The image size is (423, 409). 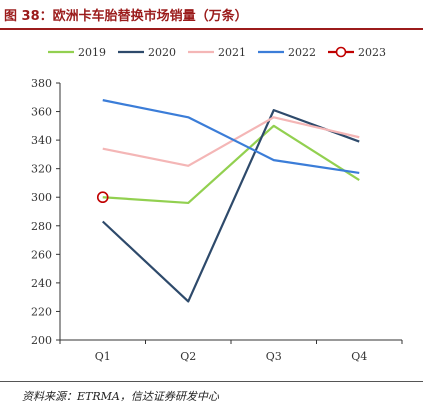 What do you see at coordinates (359, 356) in the screenshot?
I see `x-tick-label: Q4` at bounding box center [359, 356].